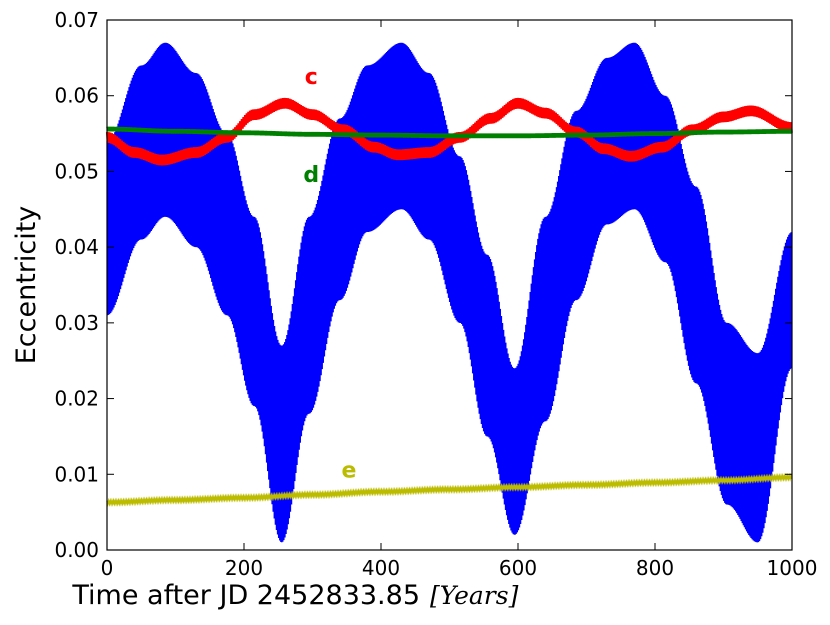  I want to click on y-tick-label: 0.06, so click(76, 96).